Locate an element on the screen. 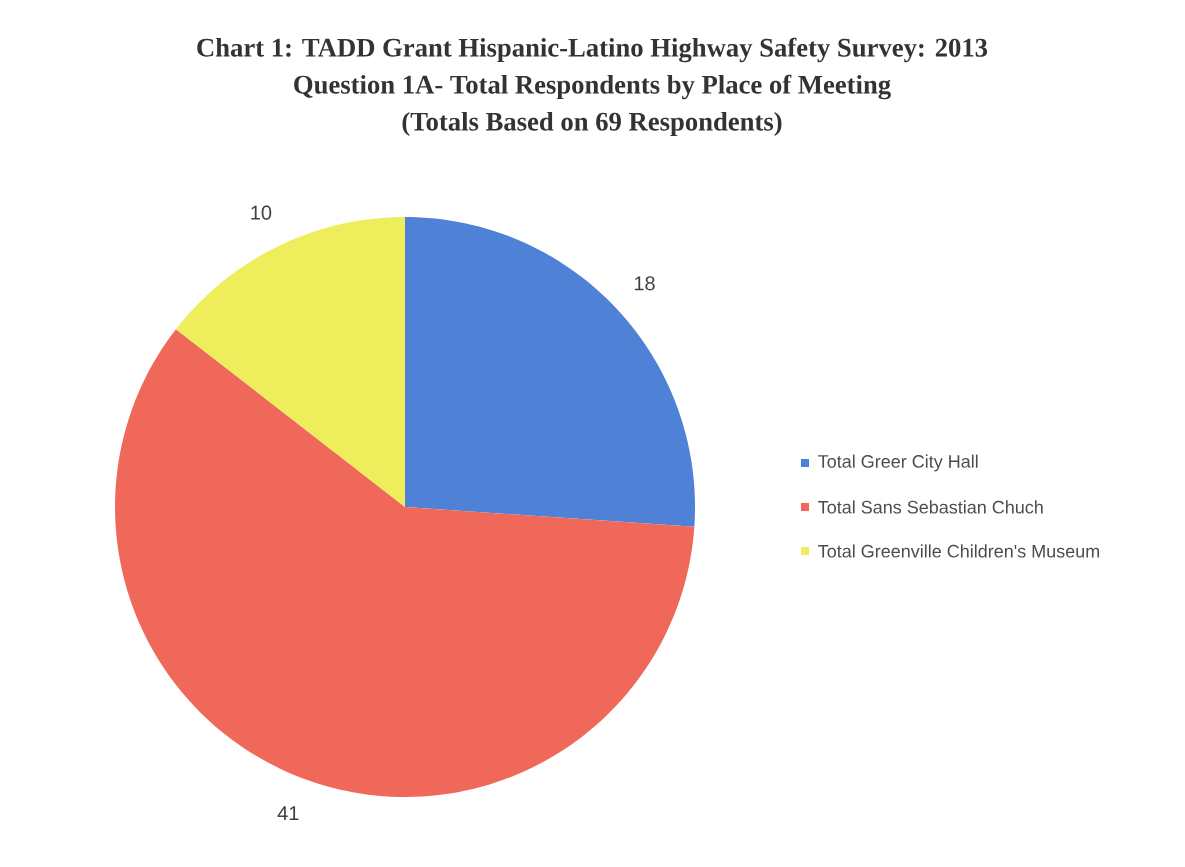 This screenshot has width=1185, height=867. legend-label: Total Sans Sebastian Chuch is located at coordinates (930, 507).